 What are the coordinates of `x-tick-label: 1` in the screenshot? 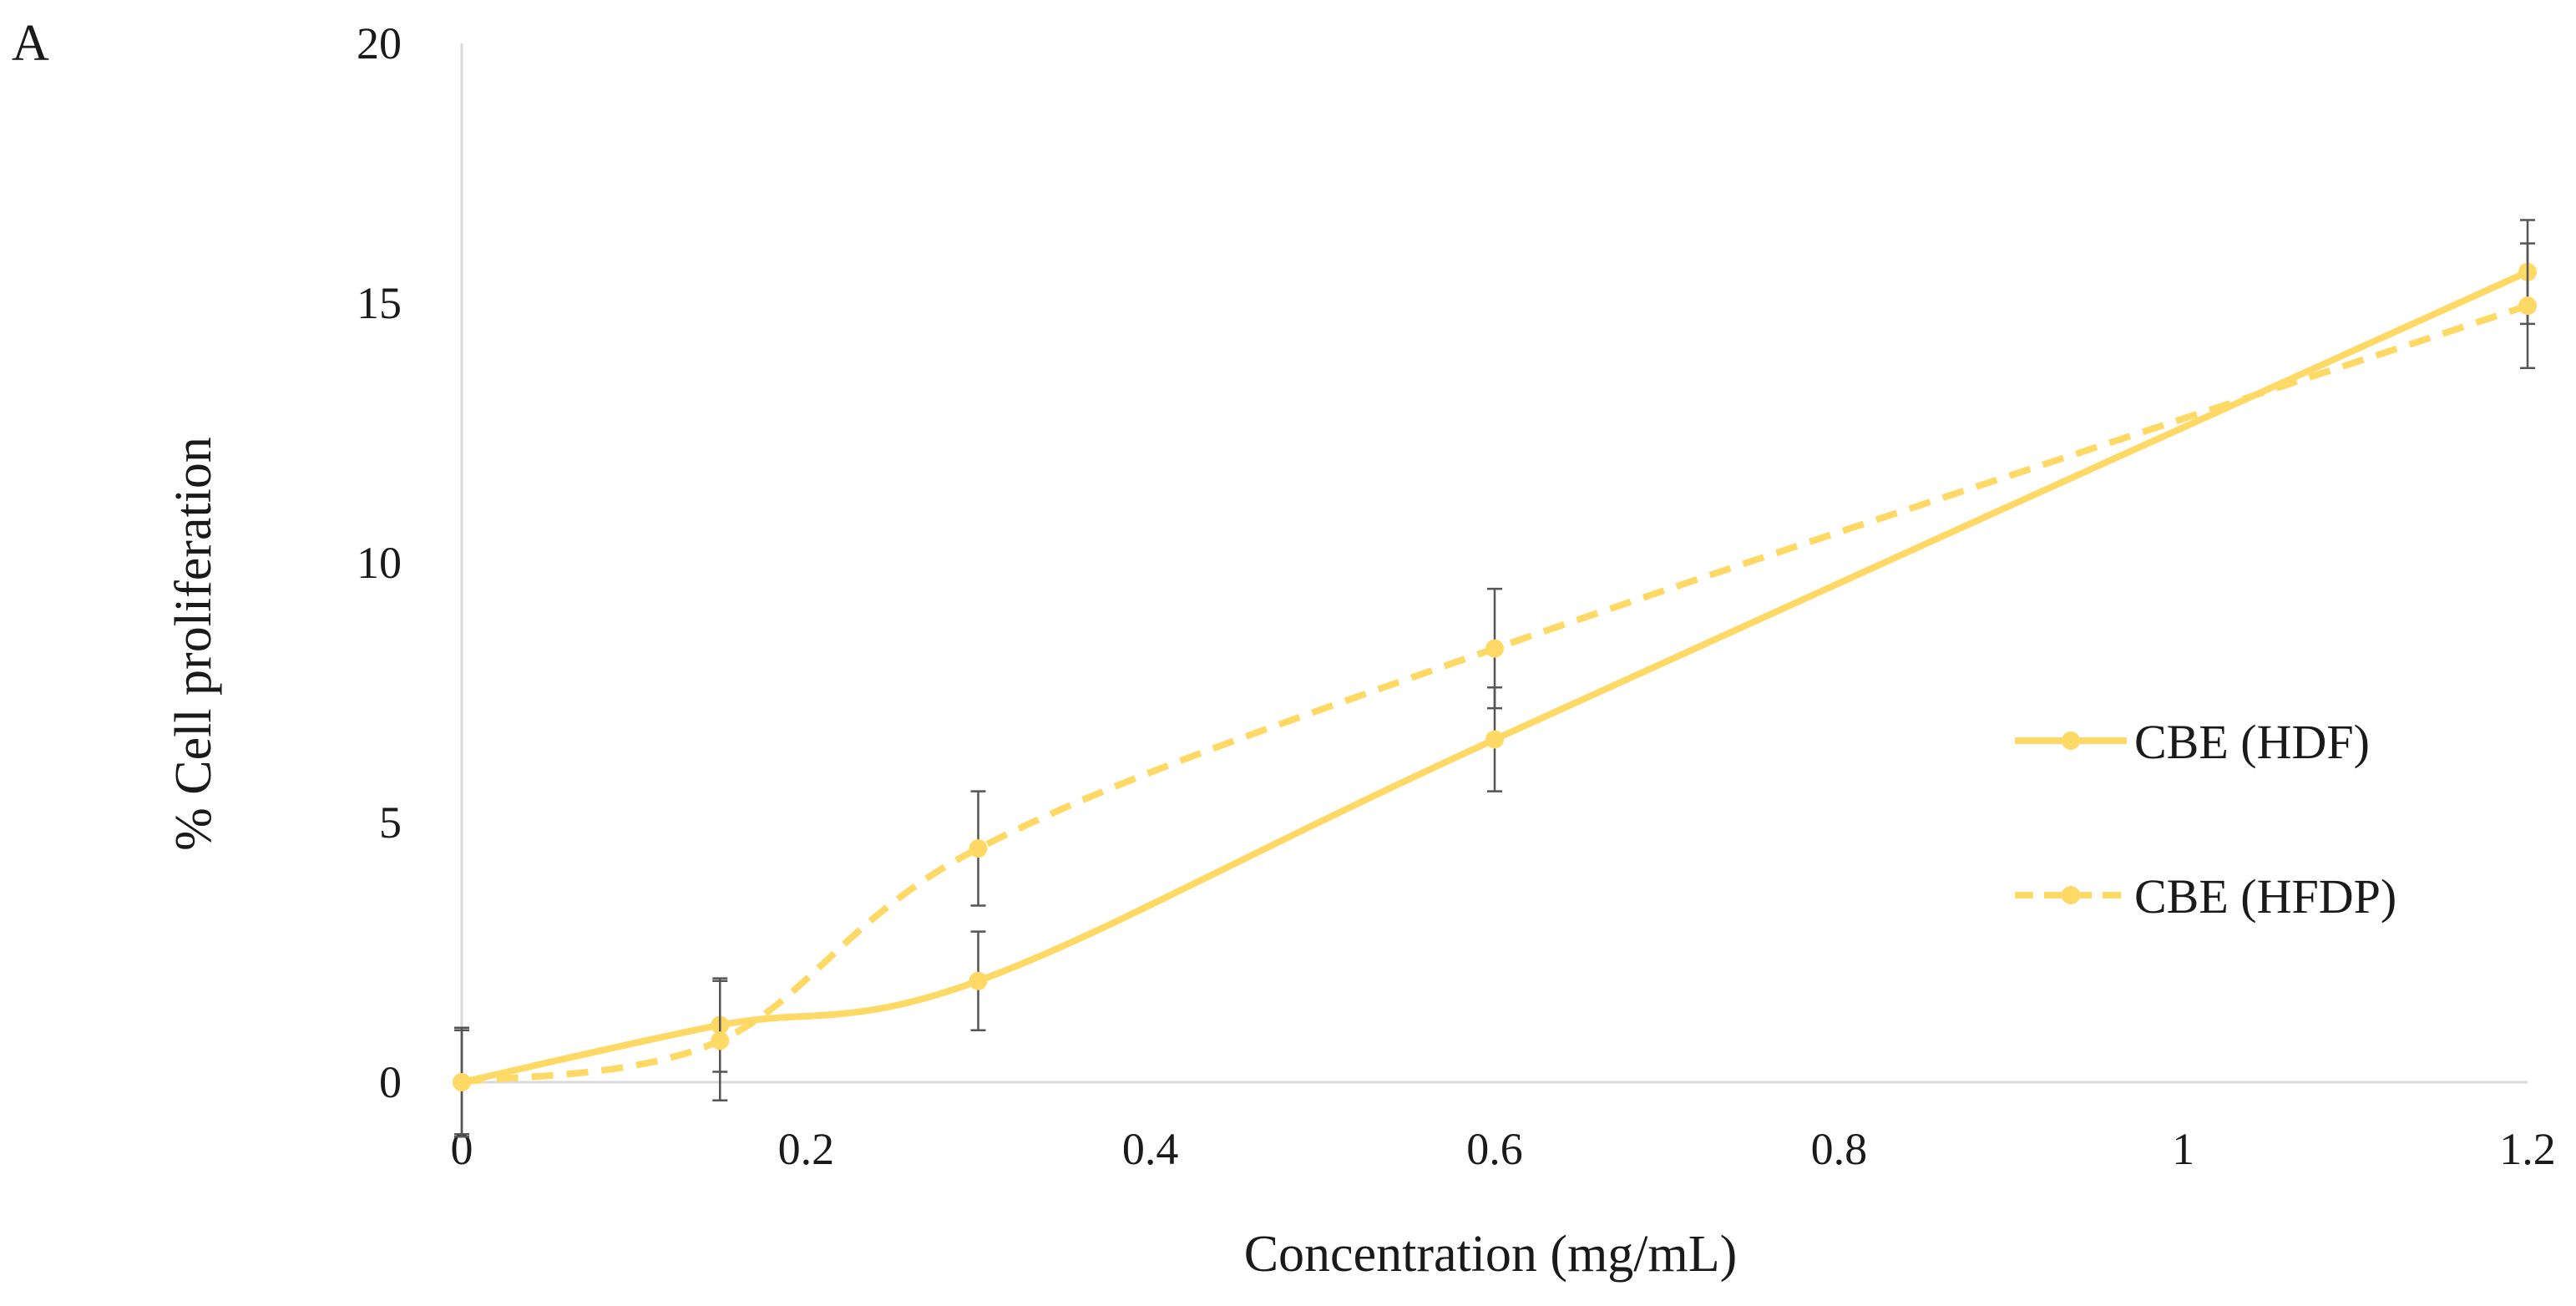 It's located at (2183, 1149).